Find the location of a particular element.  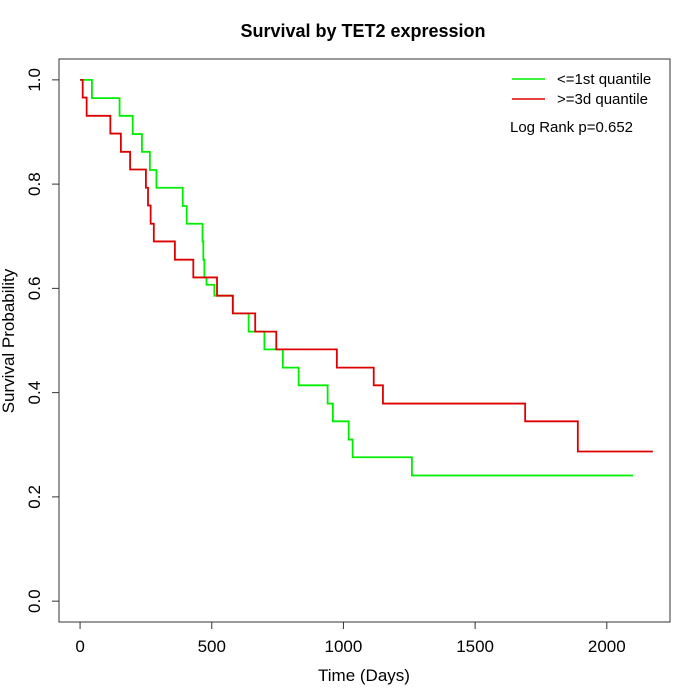

x-tick-label: 1000 is located at coordinates (344, 646).